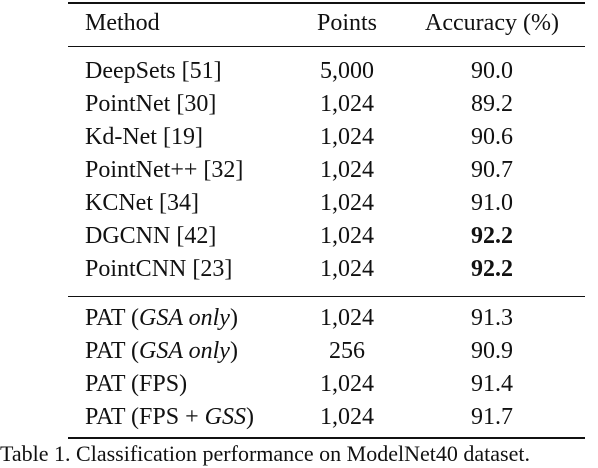 The width and height of the screenshot is (598, 468). Describe the element at coordinates (347, 351) in the screenshot. I see `points-cell: 256` at that location.